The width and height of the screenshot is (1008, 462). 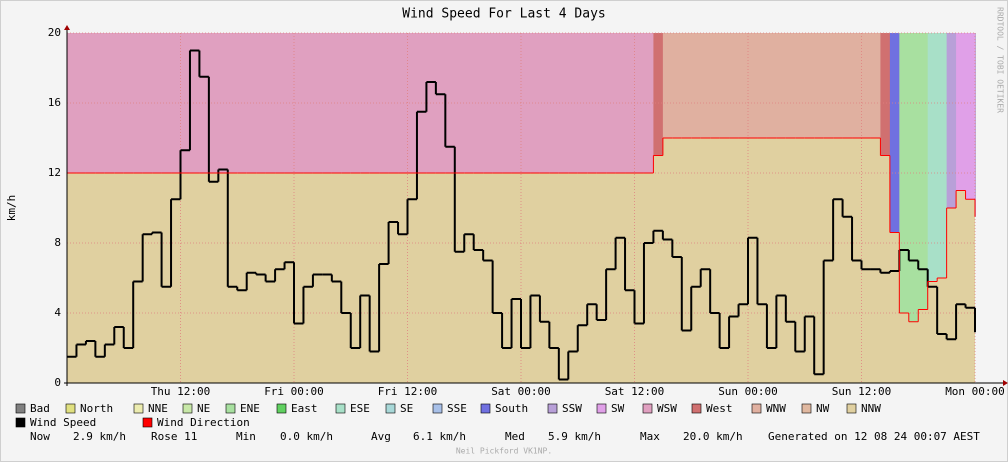 I want to click on legend-label: NNW, so click(x=871, y=408).